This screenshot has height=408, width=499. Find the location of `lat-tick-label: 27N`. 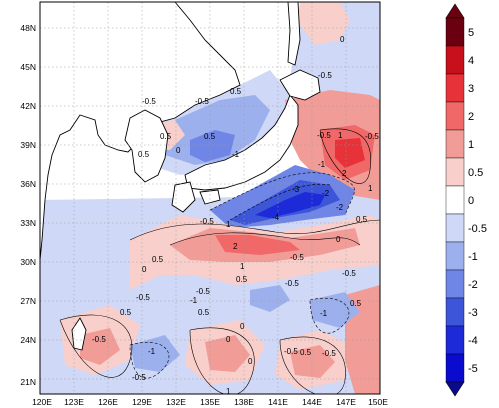

lat-tick-label: 27N is located at coordinates (28, 301).